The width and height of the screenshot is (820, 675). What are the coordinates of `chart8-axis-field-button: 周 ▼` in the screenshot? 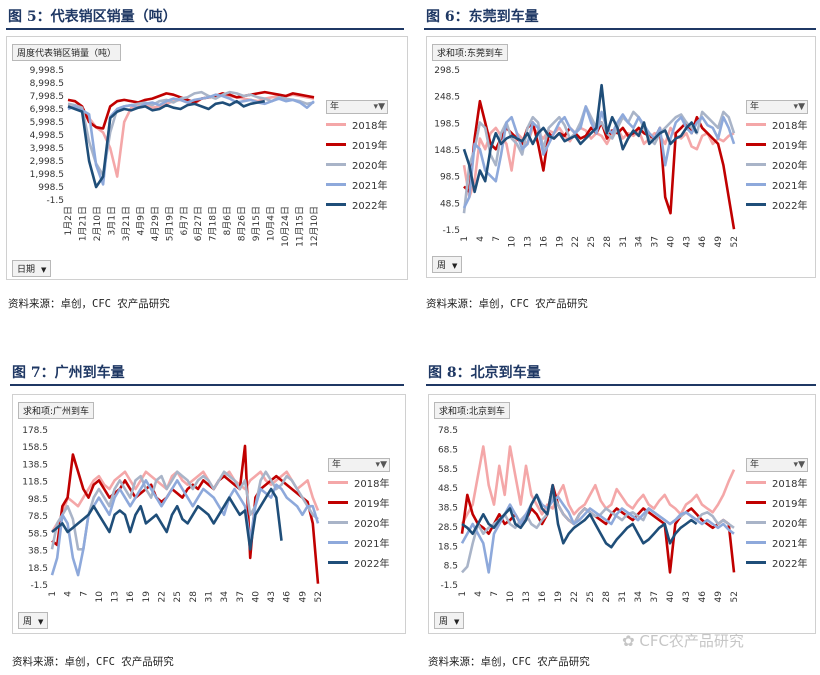 It's located at (449, 620).